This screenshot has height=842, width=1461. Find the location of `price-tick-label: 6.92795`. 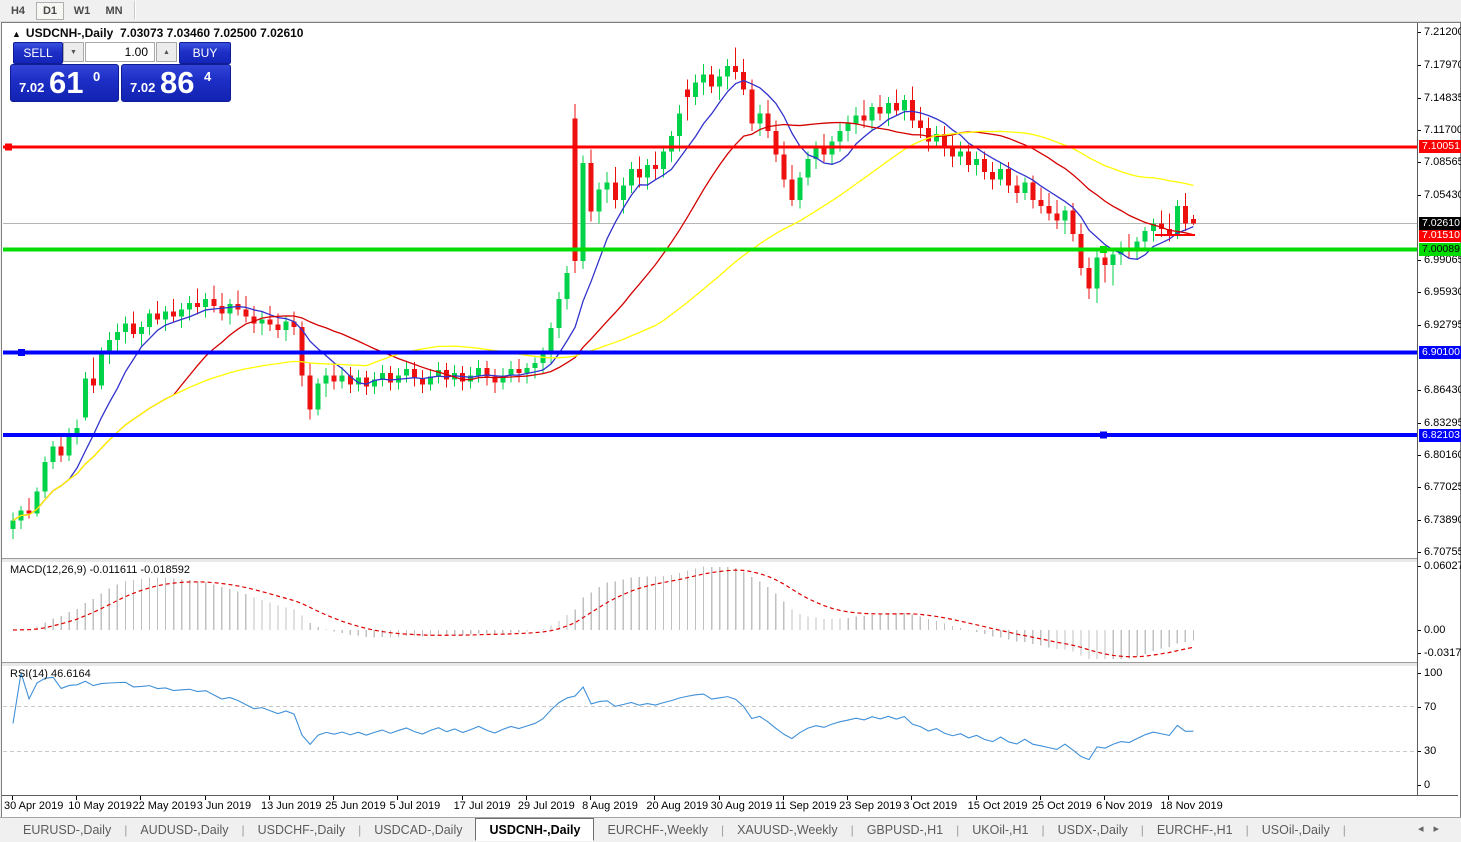

price-tick-label: 6.92795 is located at coordinates (1442, 324).